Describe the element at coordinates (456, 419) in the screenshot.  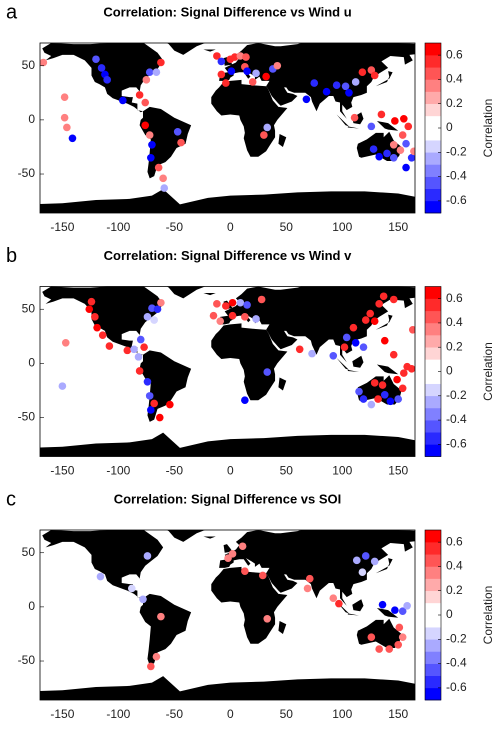
I see `colorbar-tick-label: -0.4` at that location.